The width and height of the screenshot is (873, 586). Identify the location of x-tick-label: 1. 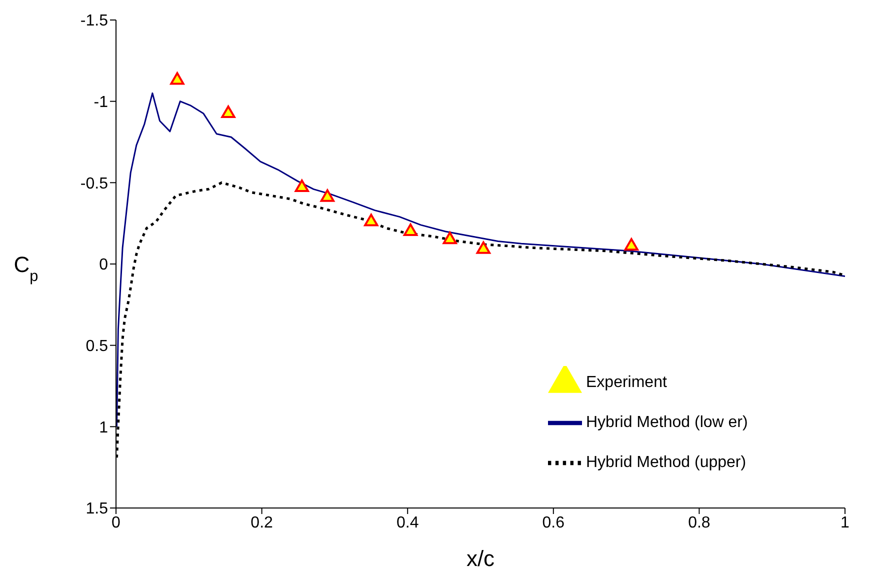
(845, 523).